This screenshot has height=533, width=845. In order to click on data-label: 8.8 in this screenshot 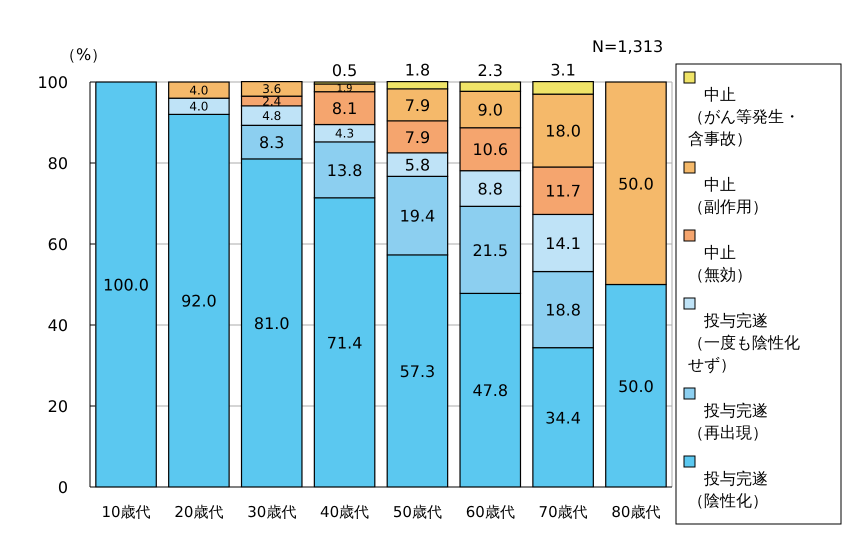, I will do `click(490, 189)`.